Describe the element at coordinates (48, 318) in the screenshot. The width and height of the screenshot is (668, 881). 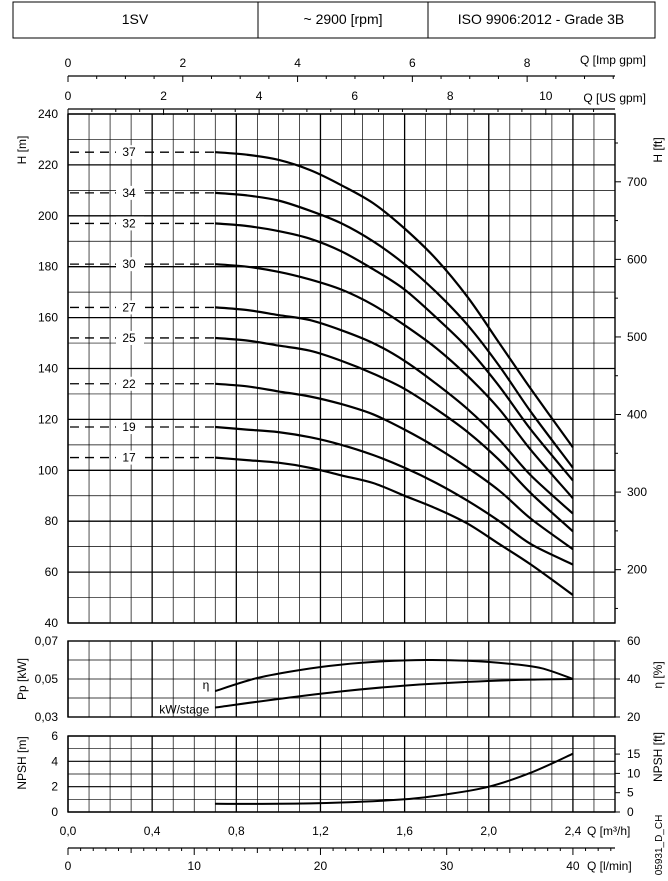
I see `head-tick-label: 160` at that location.